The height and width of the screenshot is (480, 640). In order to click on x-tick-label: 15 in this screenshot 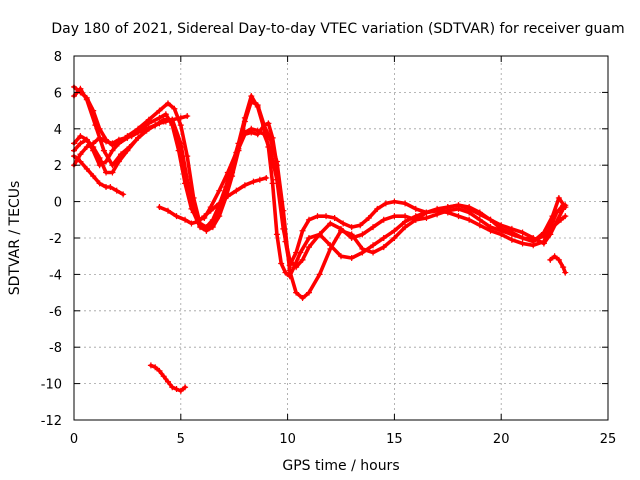, I will do `click(394, 439)`.